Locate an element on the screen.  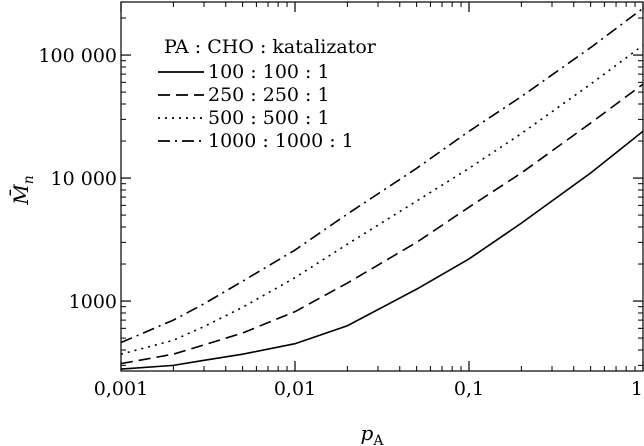
legend-label: 1000 : 1000 : 1 is located at coordinates (281, 141).